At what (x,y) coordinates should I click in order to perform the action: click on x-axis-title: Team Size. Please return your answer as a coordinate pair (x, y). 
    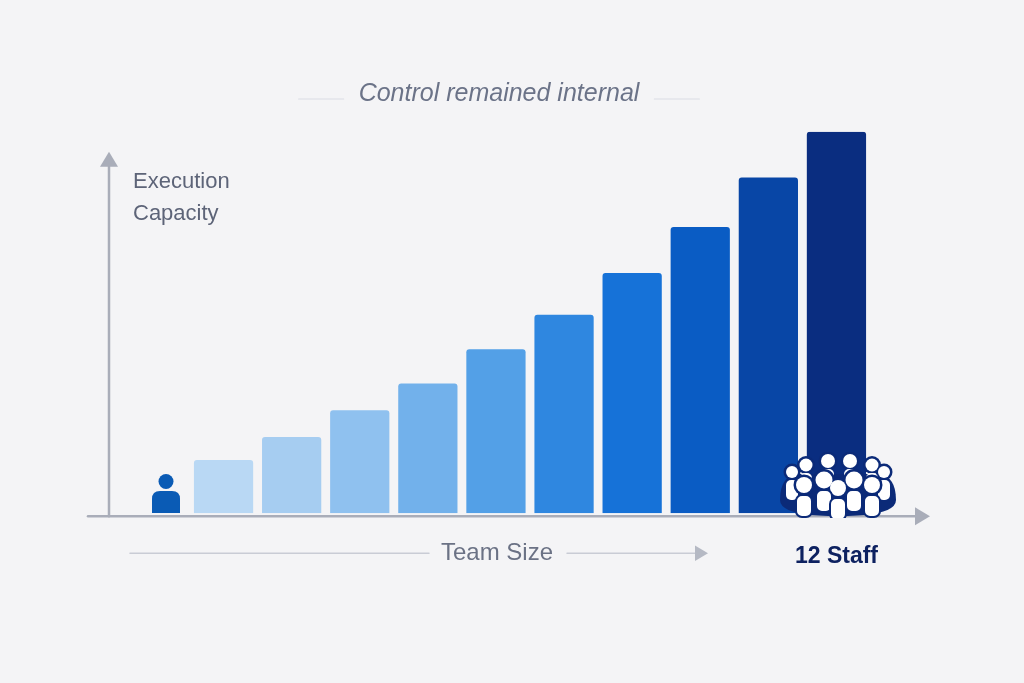
    Looking at the image, I should click on (497, 551).